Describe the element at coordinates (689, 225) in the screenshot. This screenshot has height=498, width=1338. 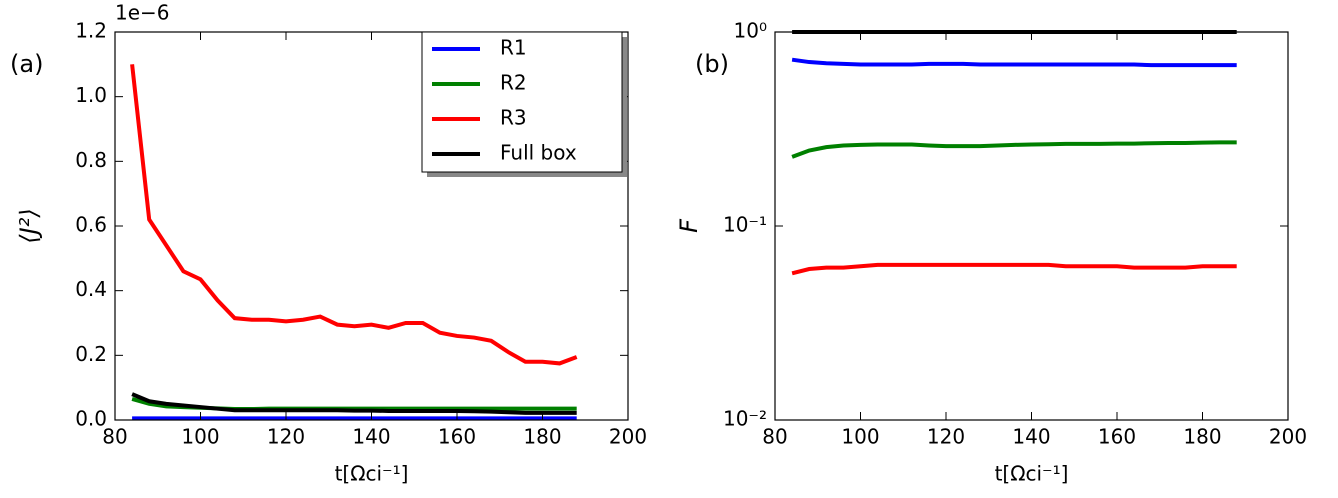
I see `y-axis-label: F` at that location.